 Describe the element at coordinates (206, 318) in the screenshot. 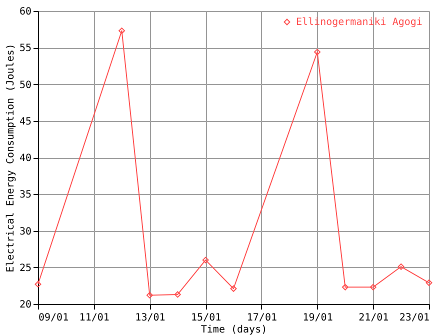

I see `x-tick-label: 15/01` at that location.